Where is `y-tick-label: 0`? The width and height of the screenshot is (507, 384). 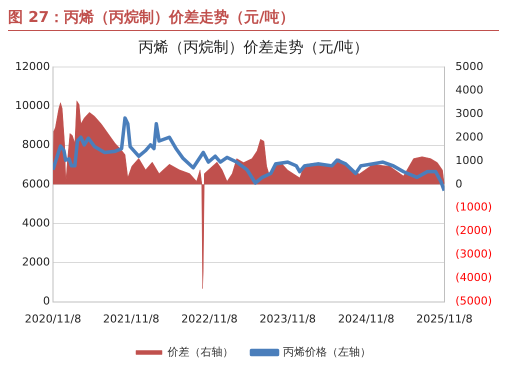 y-tick-label: 0 is located at coordinates (46, 301).